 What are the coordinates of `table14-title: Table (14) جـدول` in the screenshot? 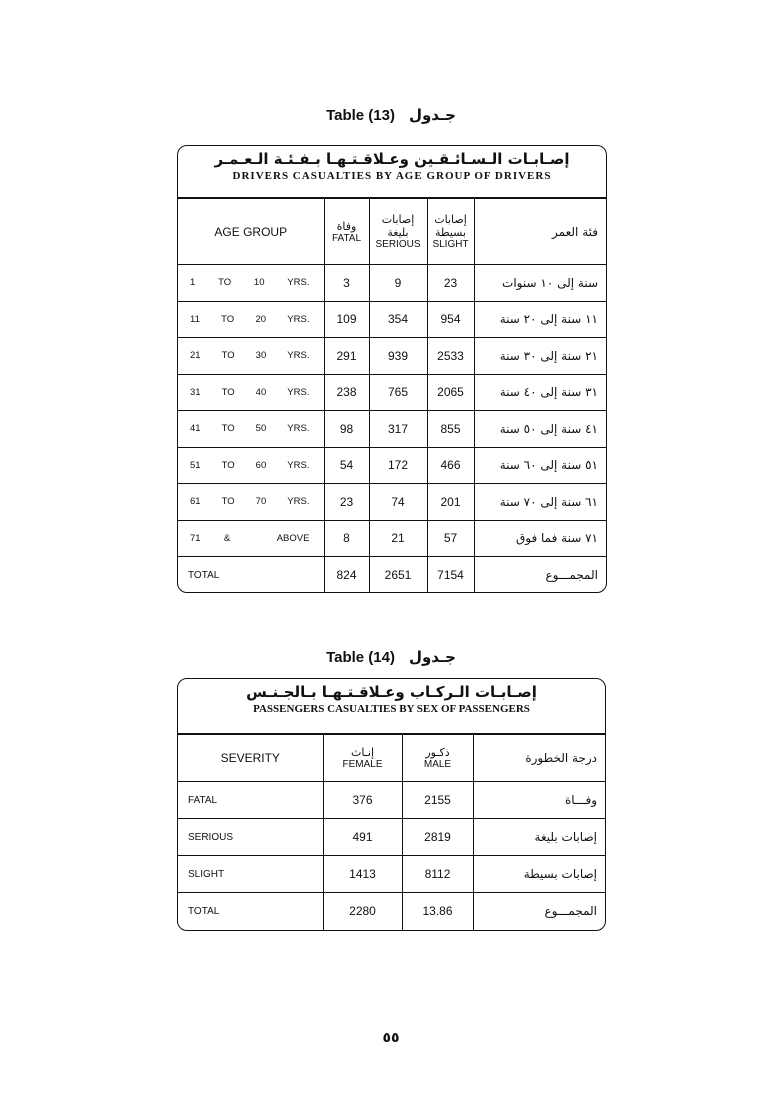 It's located at (391, 657).